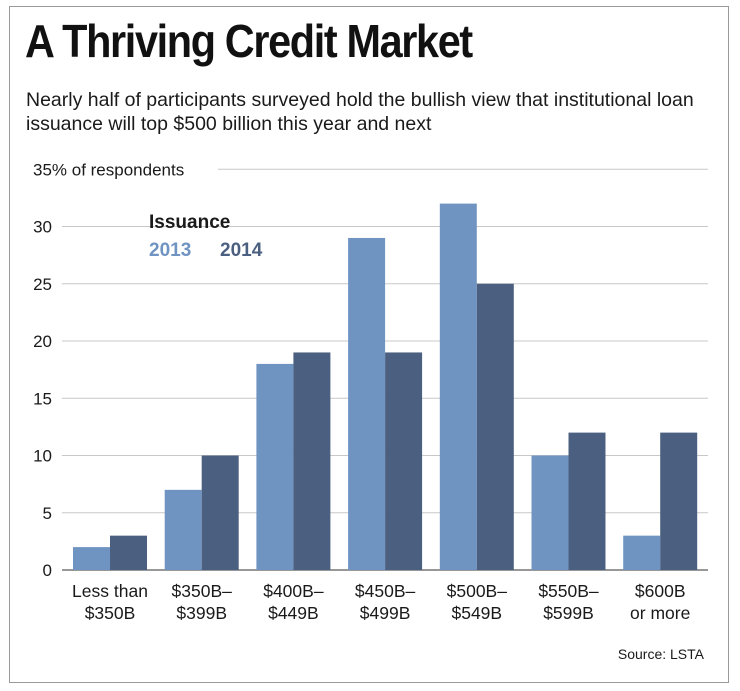  What do you see at coordinates (47, 570) in the screenshot?
I see `y-tick-label: 0` at bounding box center [47, 570].